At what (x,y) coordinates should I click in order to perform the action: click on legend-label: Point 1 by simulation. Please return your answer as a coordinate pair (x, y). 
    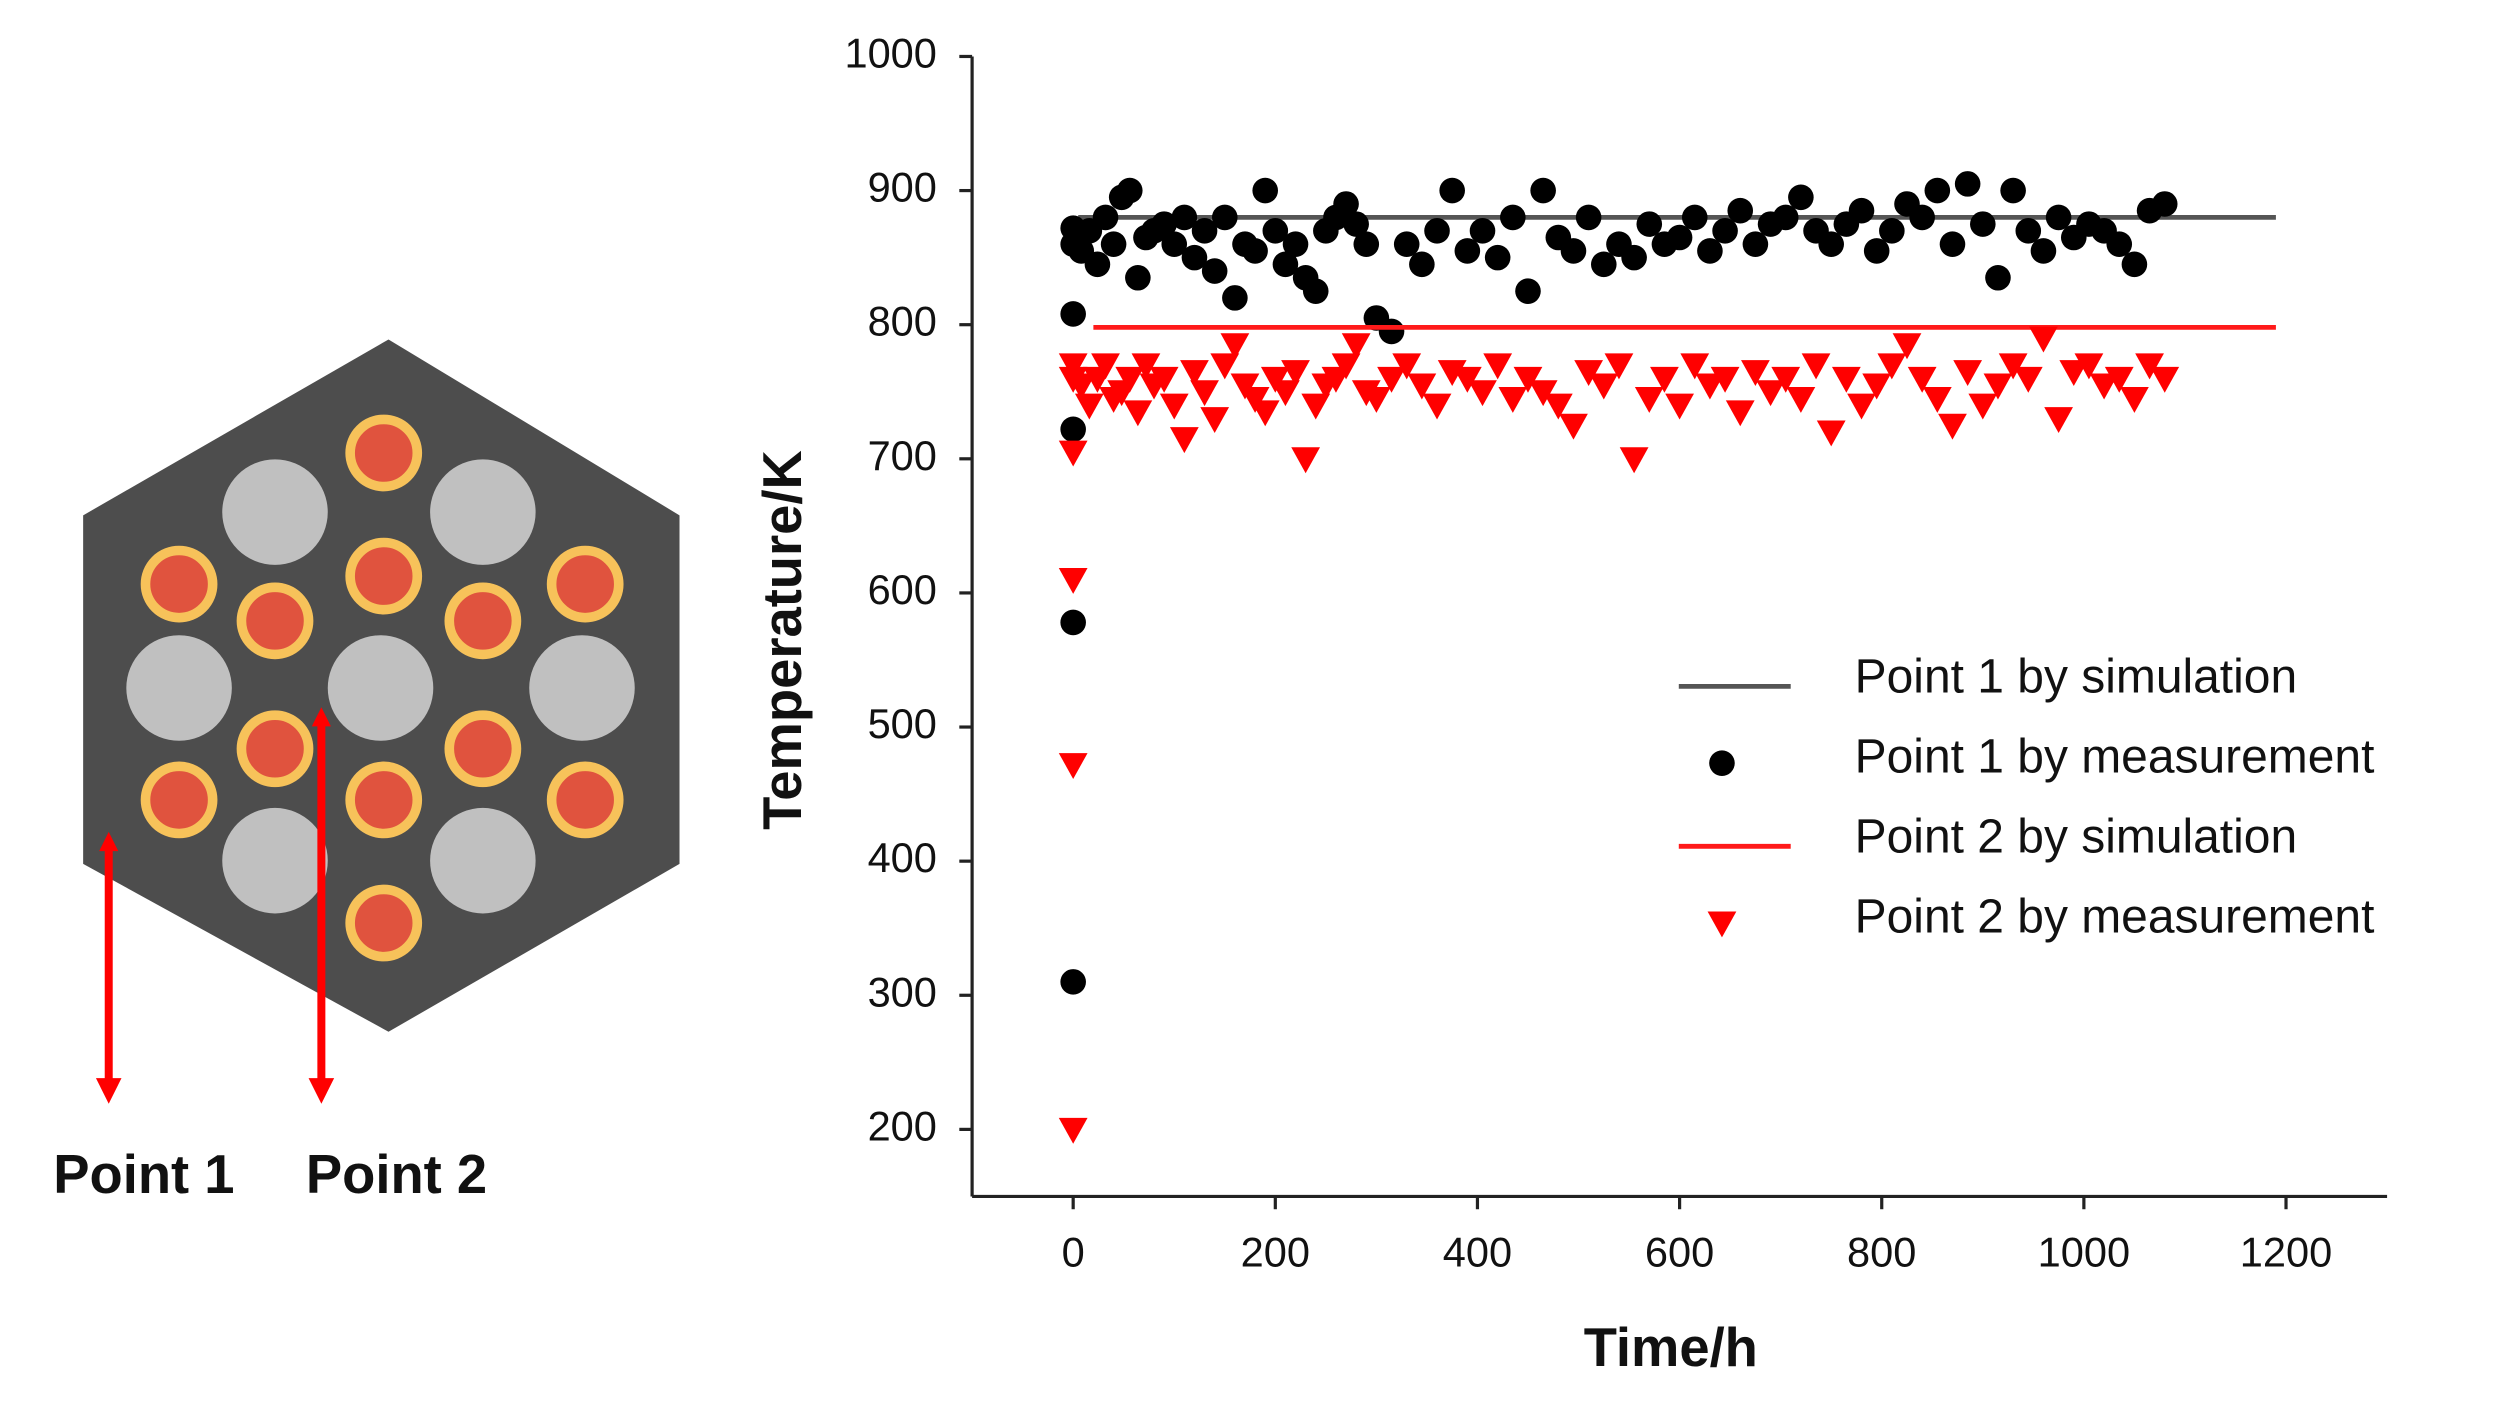
    Looking at the image, I should click on (2076, 677).